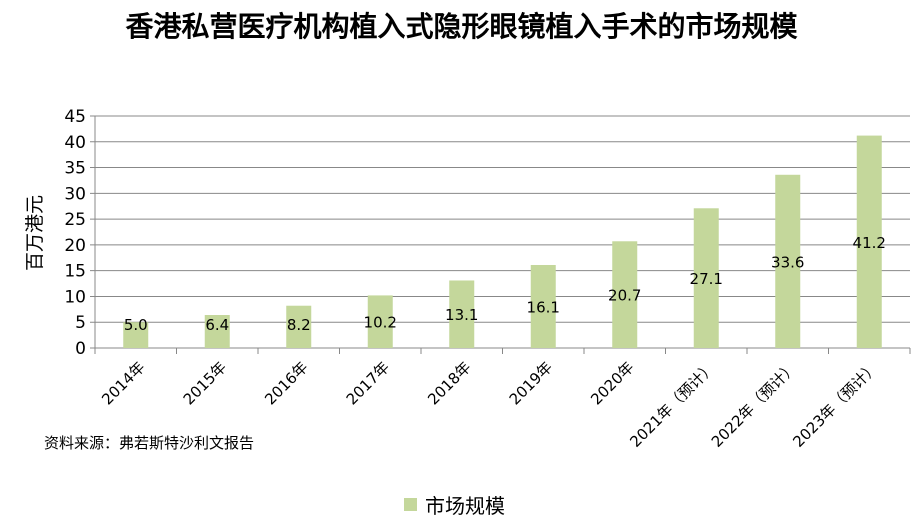  What do you see at coordinates (75, 194) in the screenshot?
I see `y-tick-label: 30` at bounding box center [75, 194].